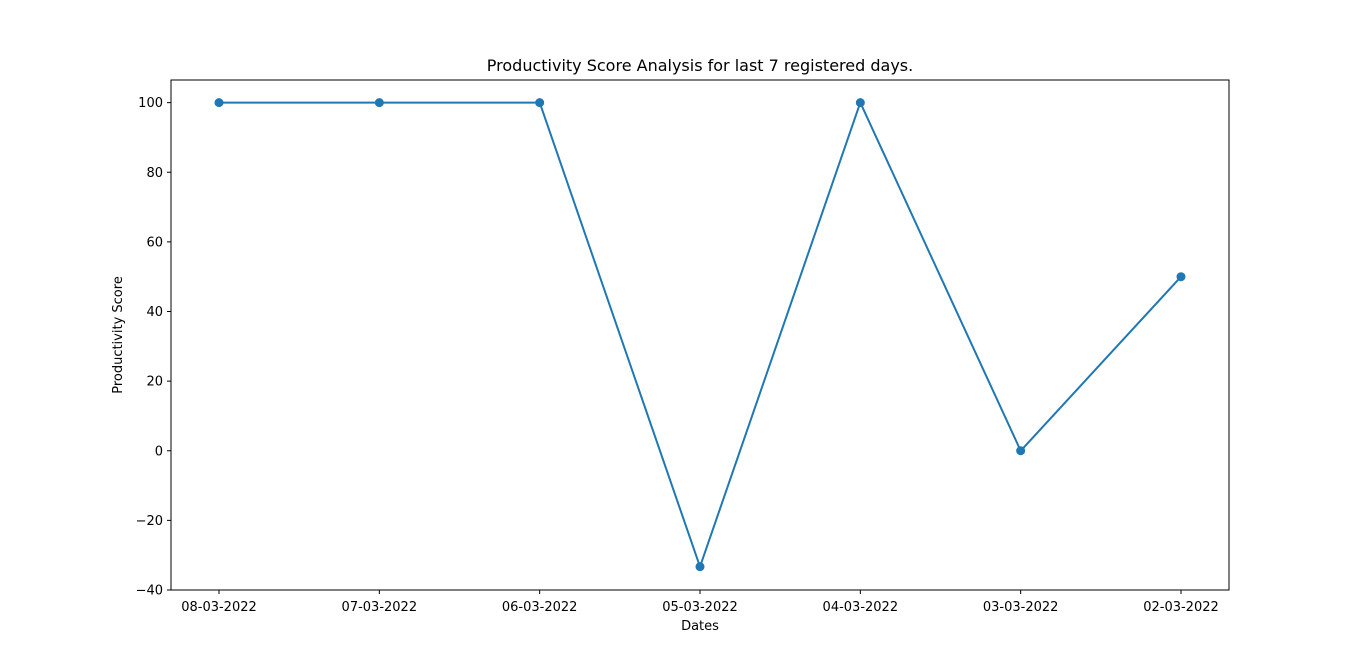 Image resolution: width=1366 pixels, height=663 pixels. Describe the element at coordinates (540, 607) in the screenshot. I see `x-tick-label: 06-03-2022` at that location.